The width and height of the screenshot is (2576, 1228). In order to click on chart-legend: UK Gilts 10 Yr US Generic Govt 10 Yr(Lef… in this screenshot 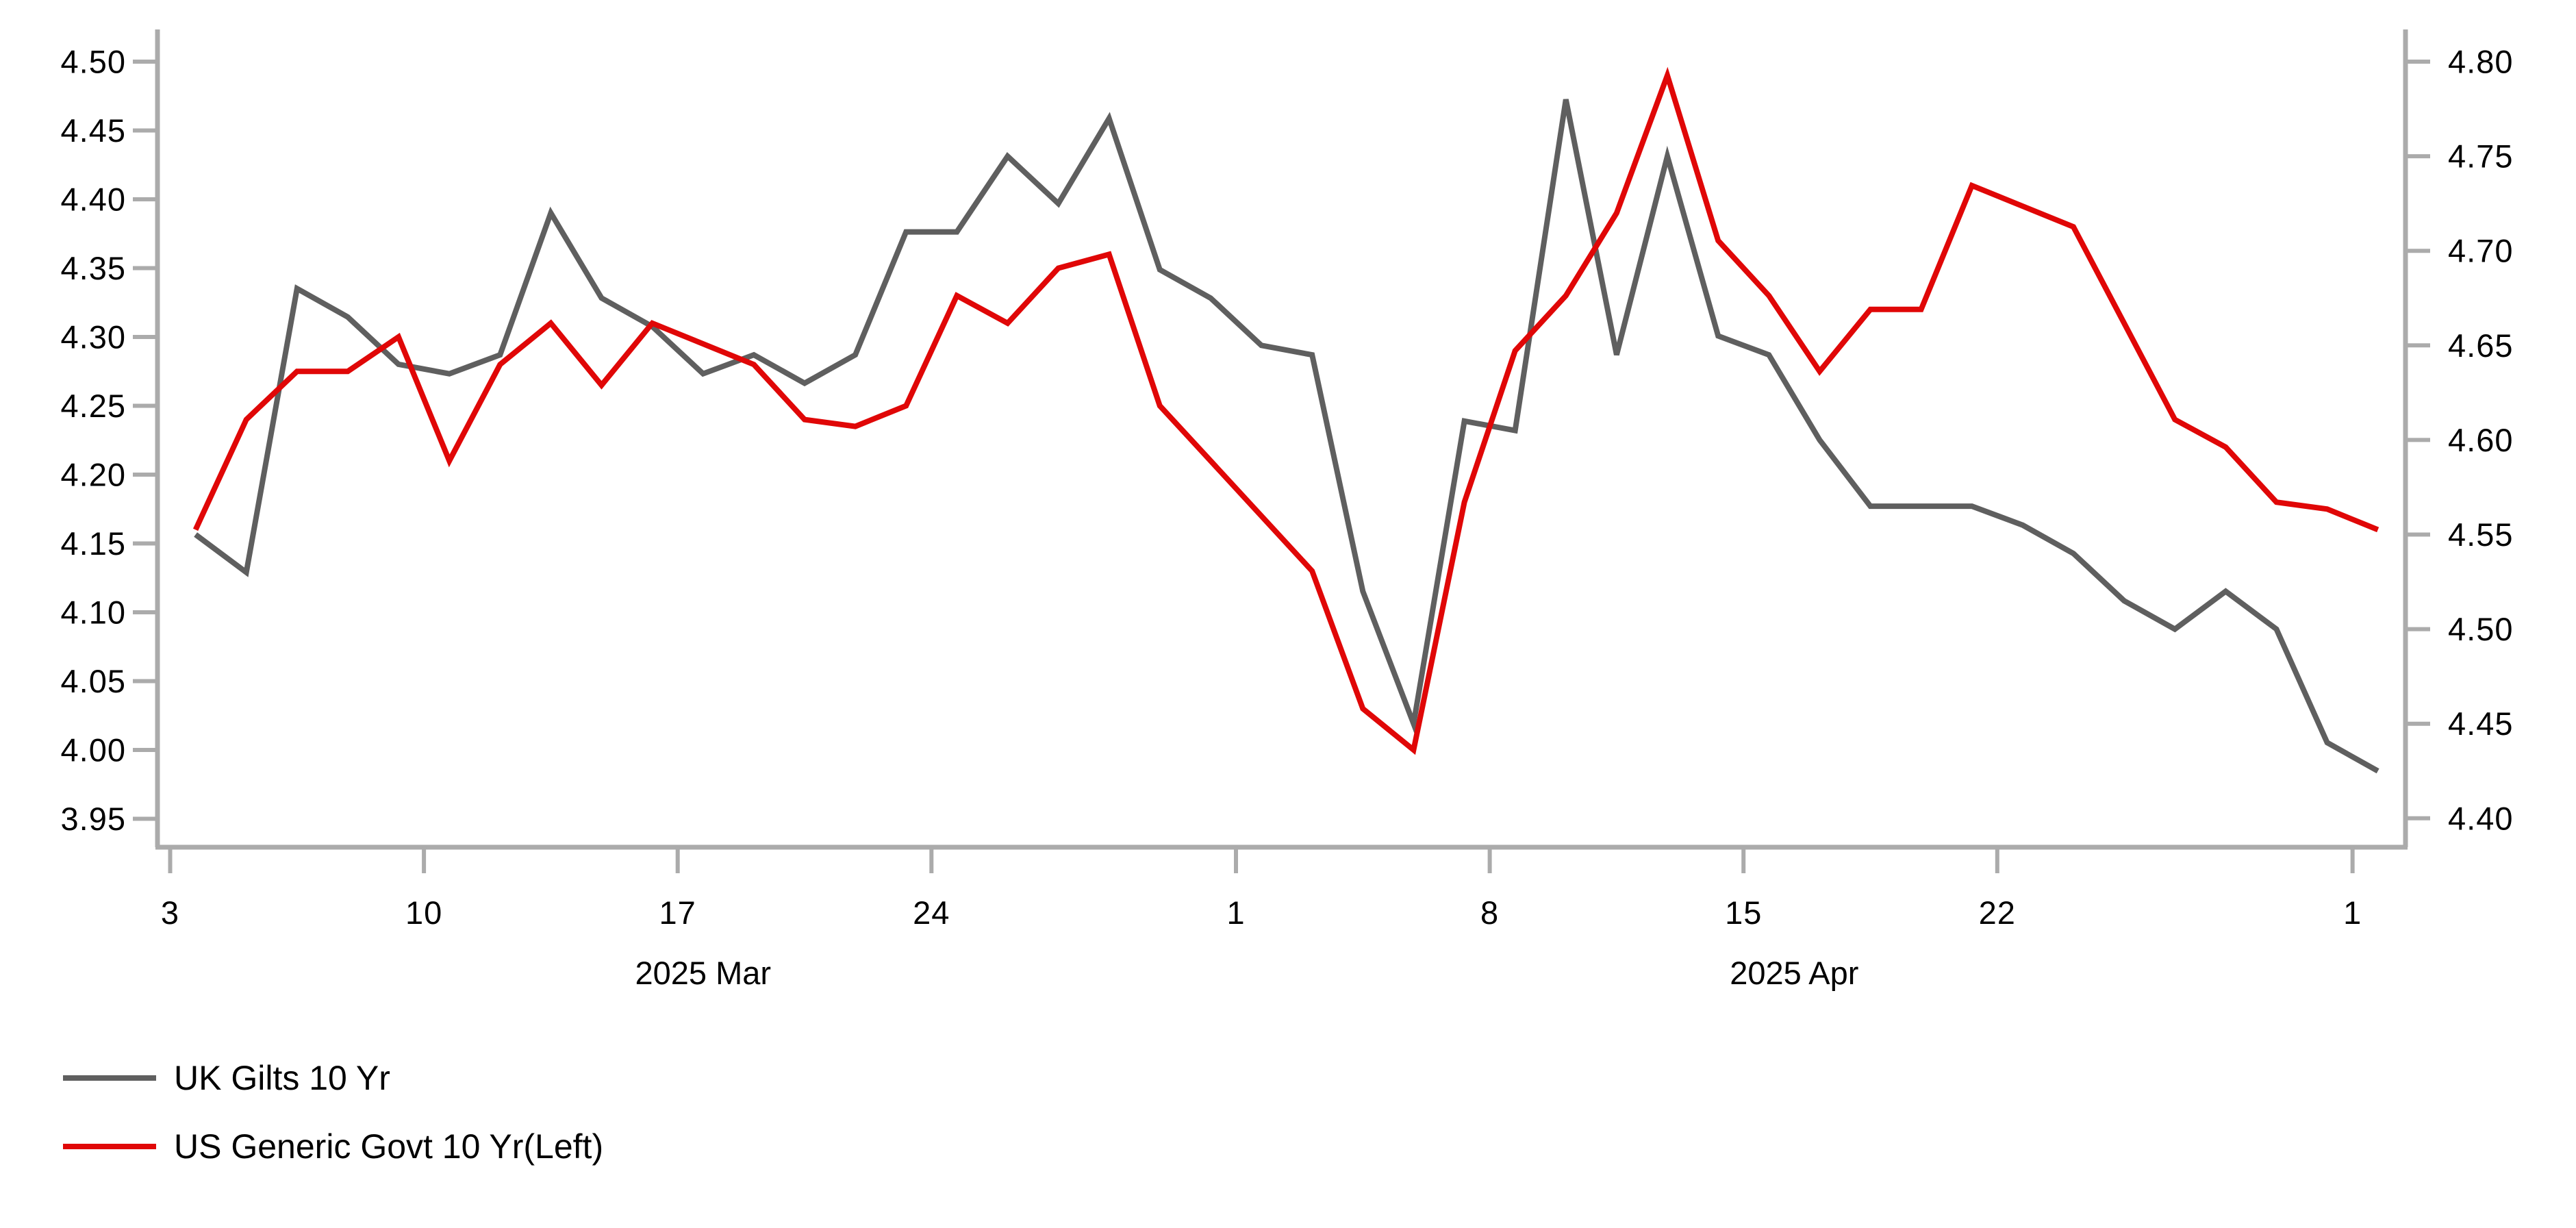, I will do `click(333, 1121)`.